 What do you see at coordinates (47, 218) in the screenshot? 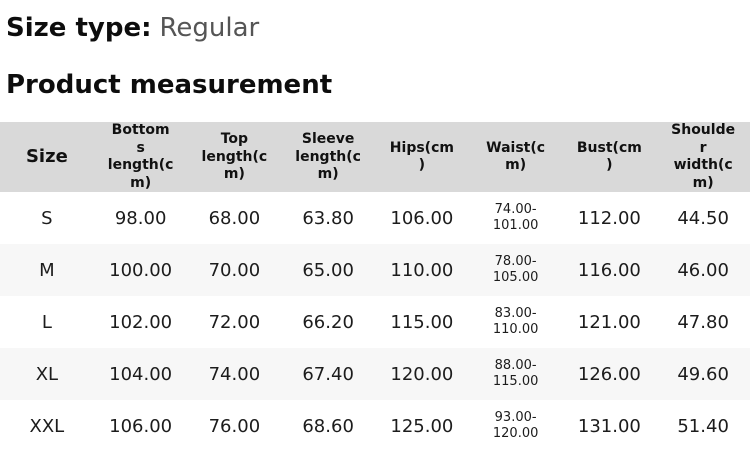
I see `cell-size: S` at bounding box center [47, 218].